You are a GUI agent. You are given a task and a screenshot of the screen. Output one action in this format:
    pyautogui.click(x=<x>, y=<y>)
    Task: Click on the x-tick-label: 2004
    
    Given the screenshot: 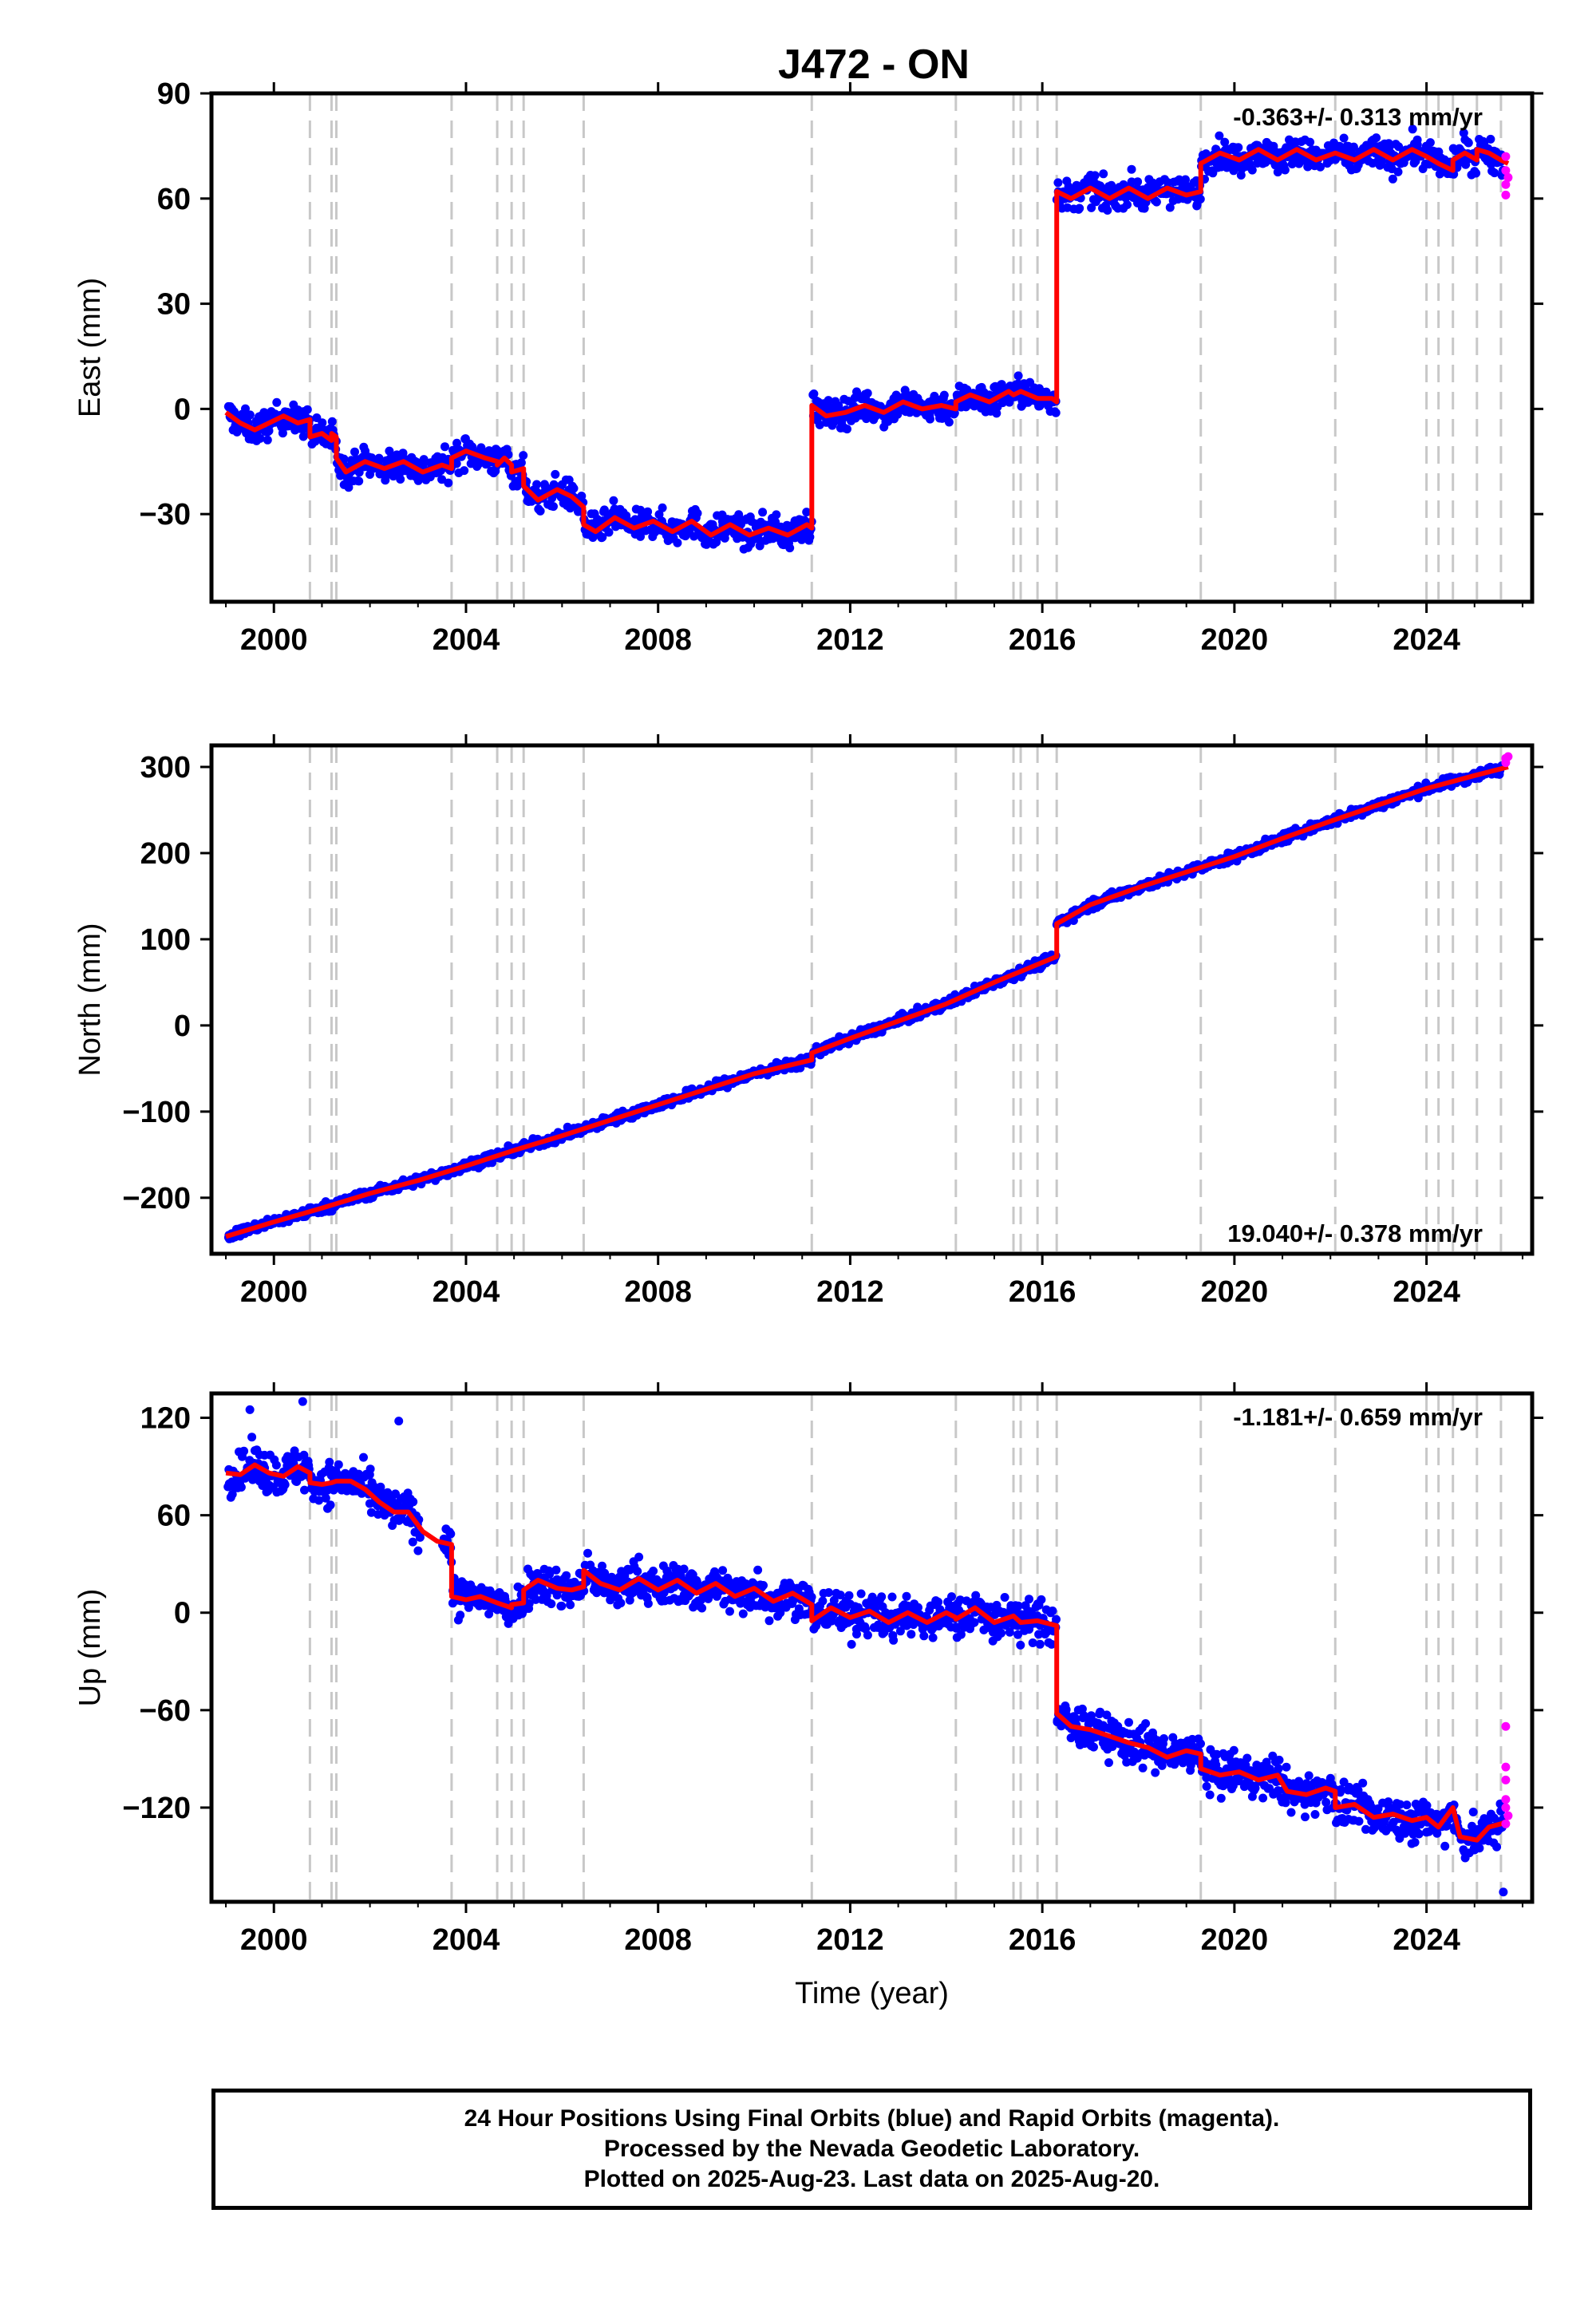 What is the action you would take?
    pyautogui.click(x=466, y=1292)
    